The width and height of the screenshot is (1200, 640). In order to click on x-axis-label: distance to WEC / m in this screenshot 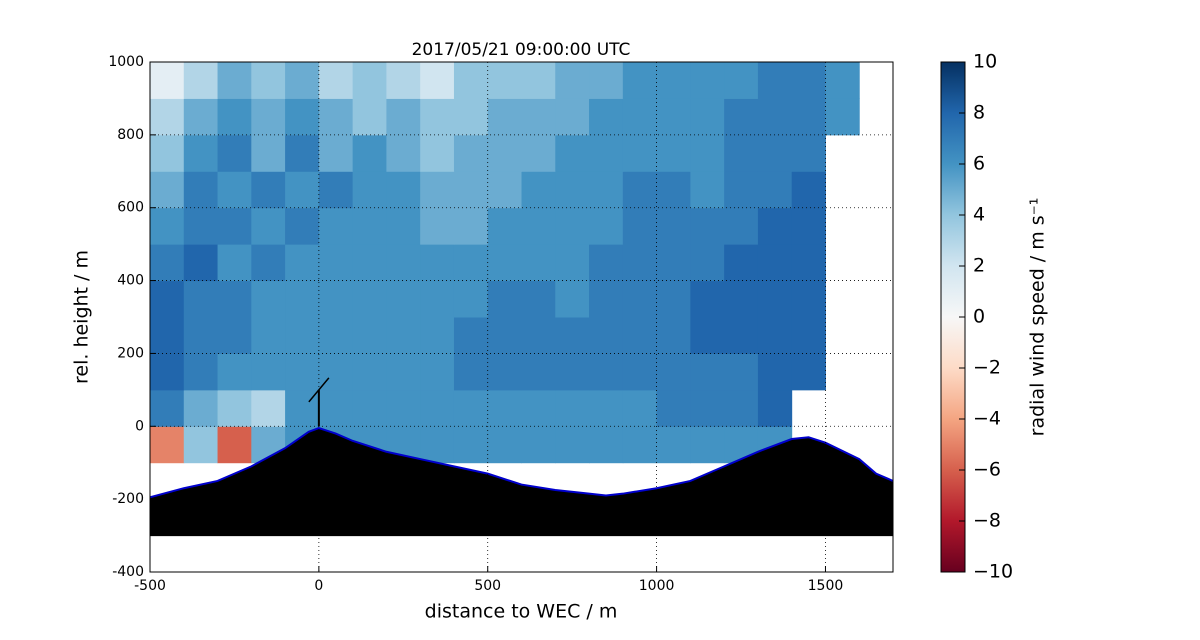, I will do `click(521, 612)`.